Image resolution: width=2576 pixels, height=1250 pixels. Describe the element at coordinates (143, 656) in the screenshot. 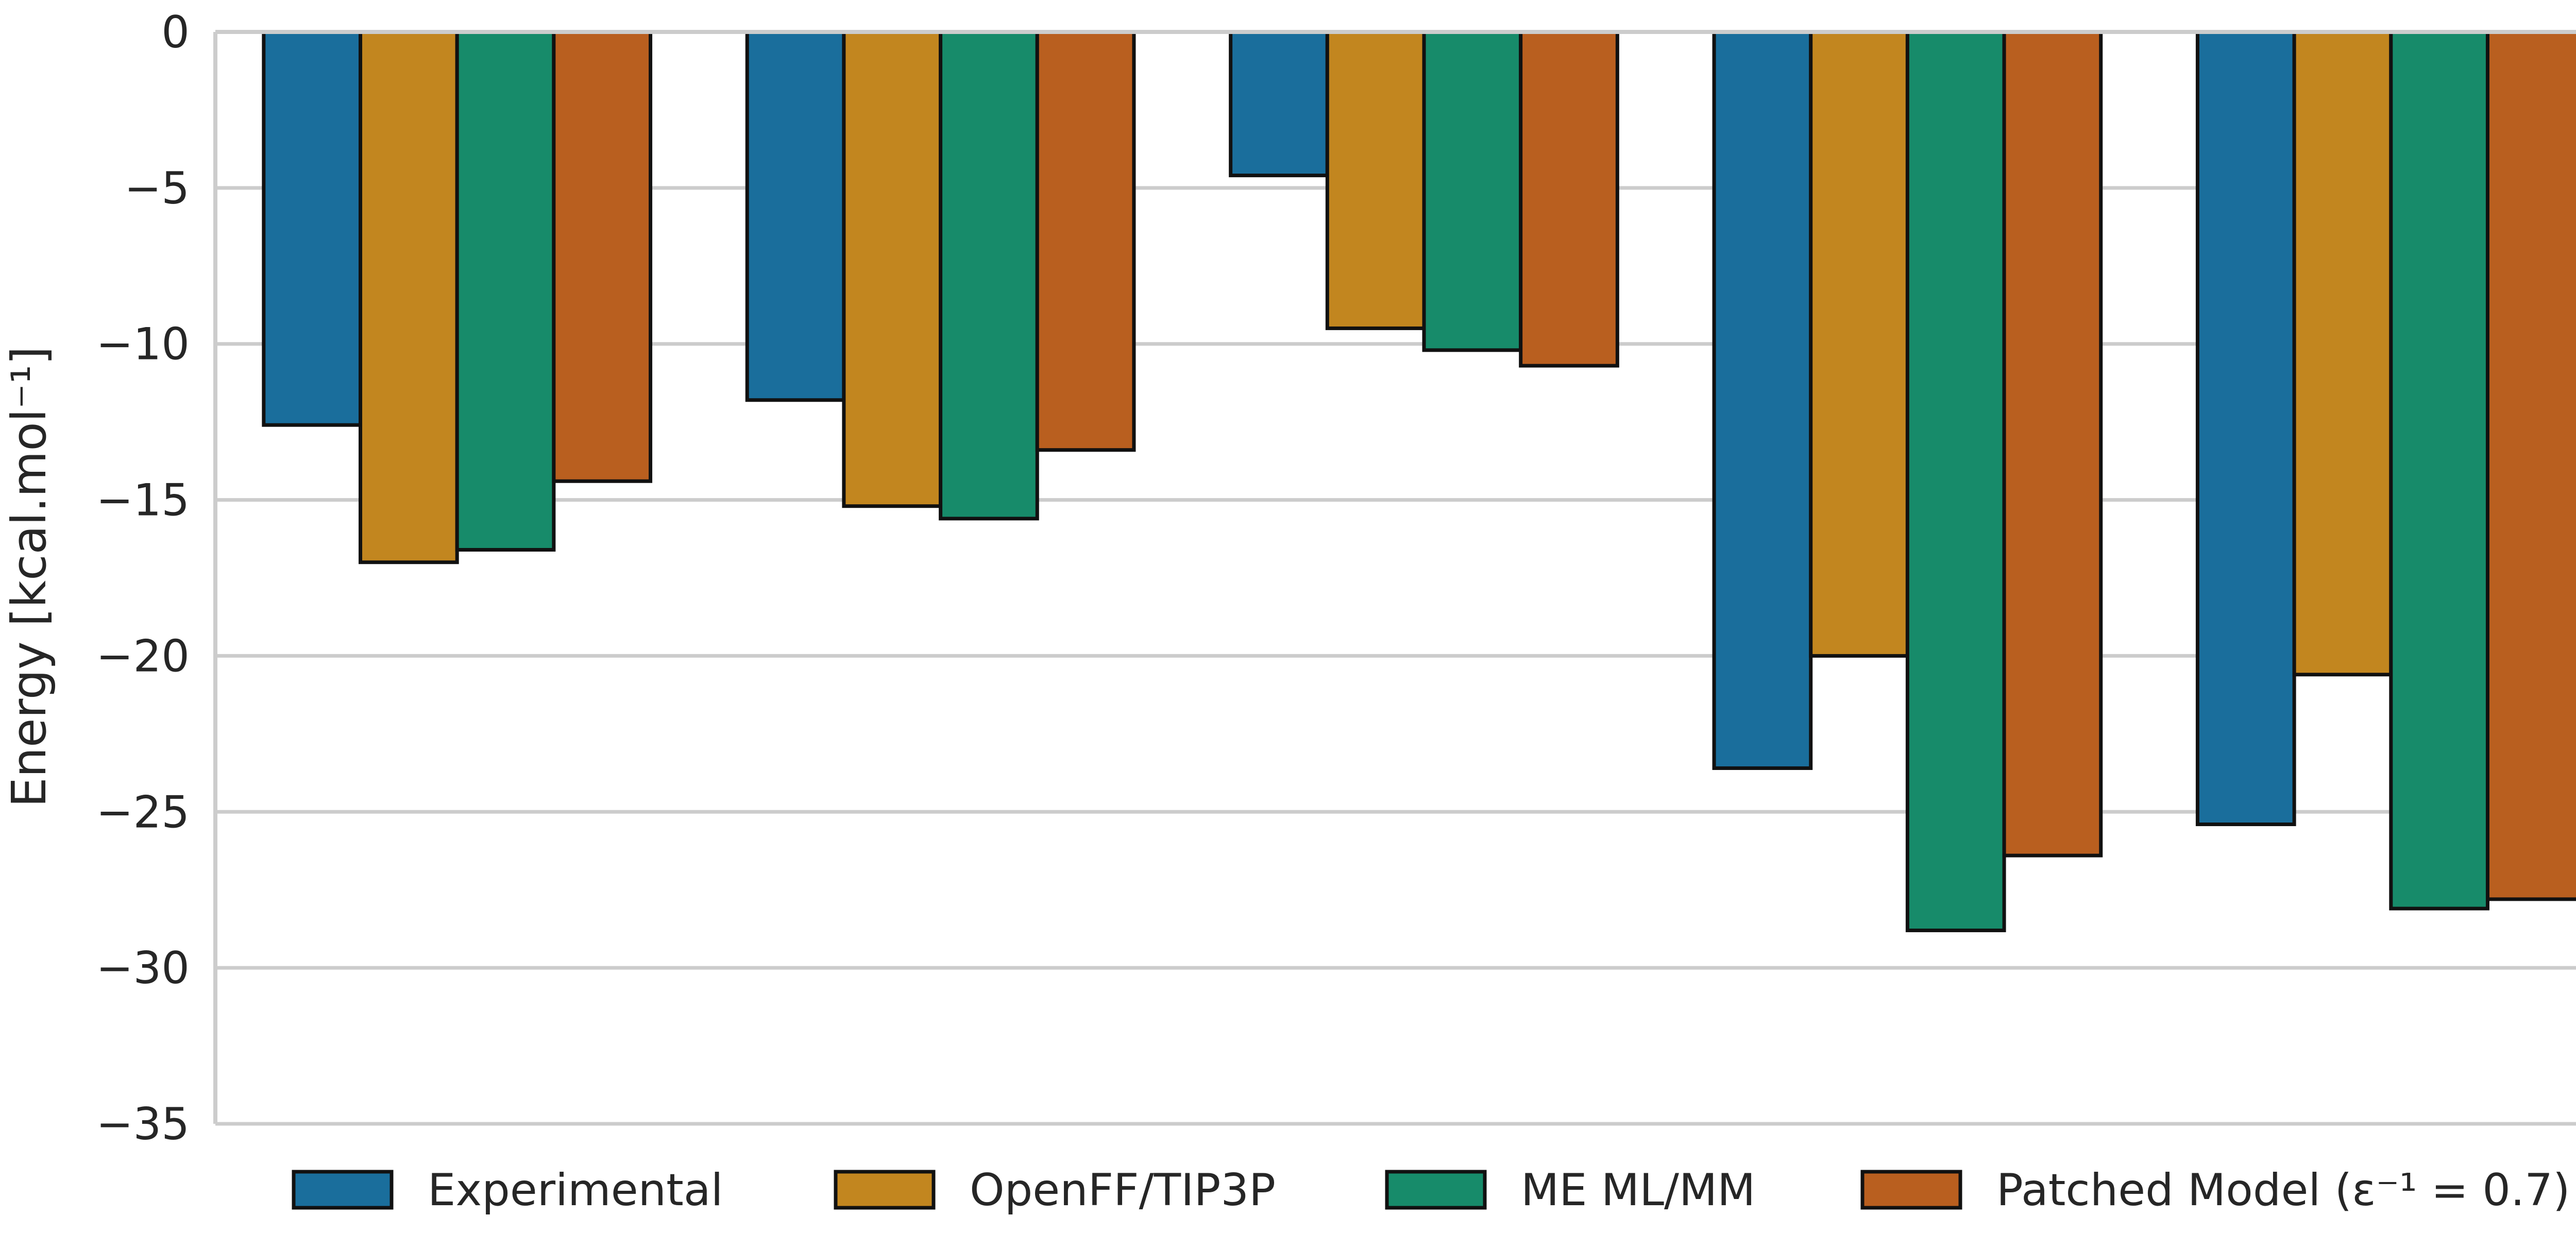

I see `y-tick-label: −20` at that location.